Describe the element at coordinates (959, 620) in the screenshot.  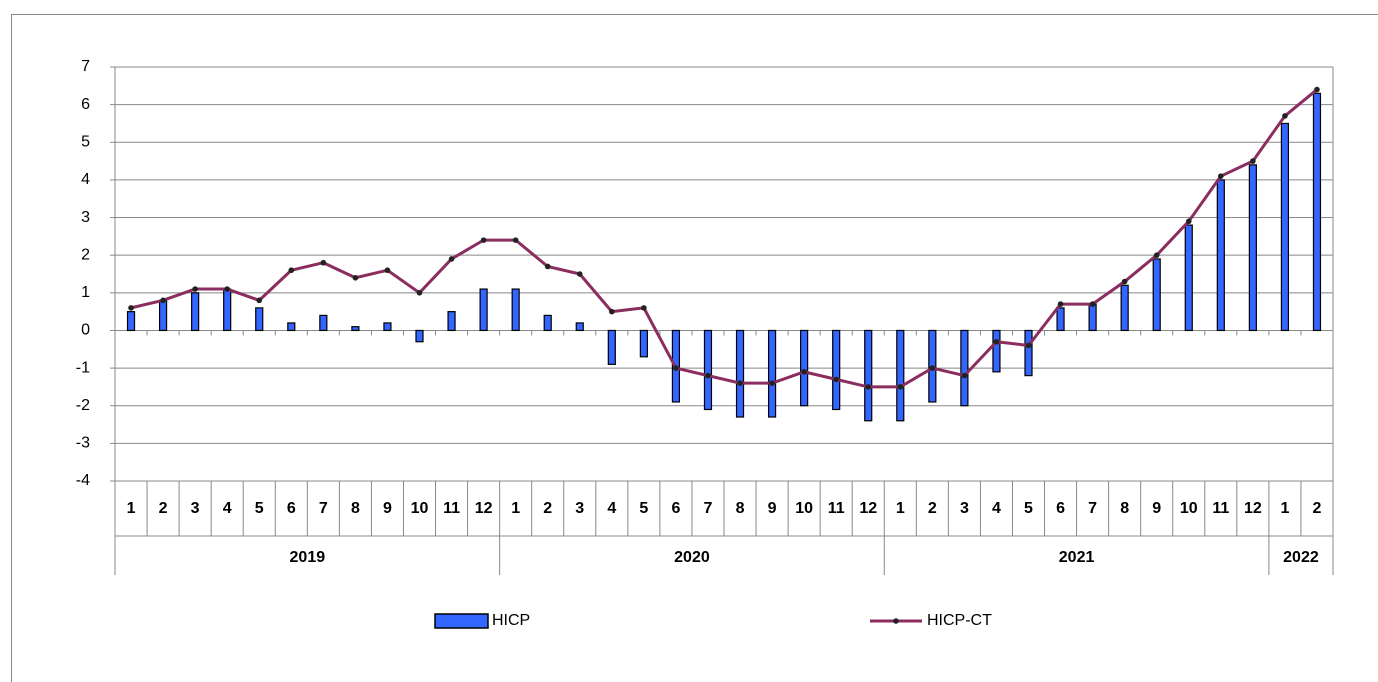
I see `legend-label: HICP-CT` at that location.